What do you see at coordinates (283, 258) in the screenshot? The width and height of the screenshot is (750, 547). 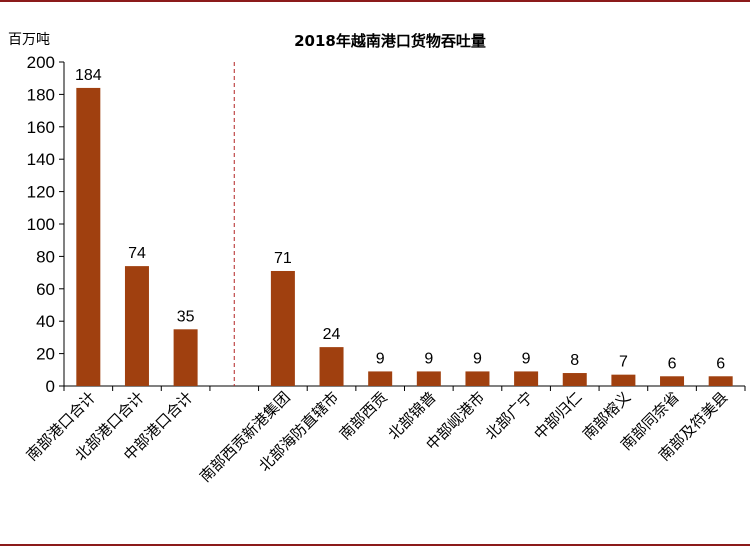 I see `data-label: 71` at bounding box center [283, 258].